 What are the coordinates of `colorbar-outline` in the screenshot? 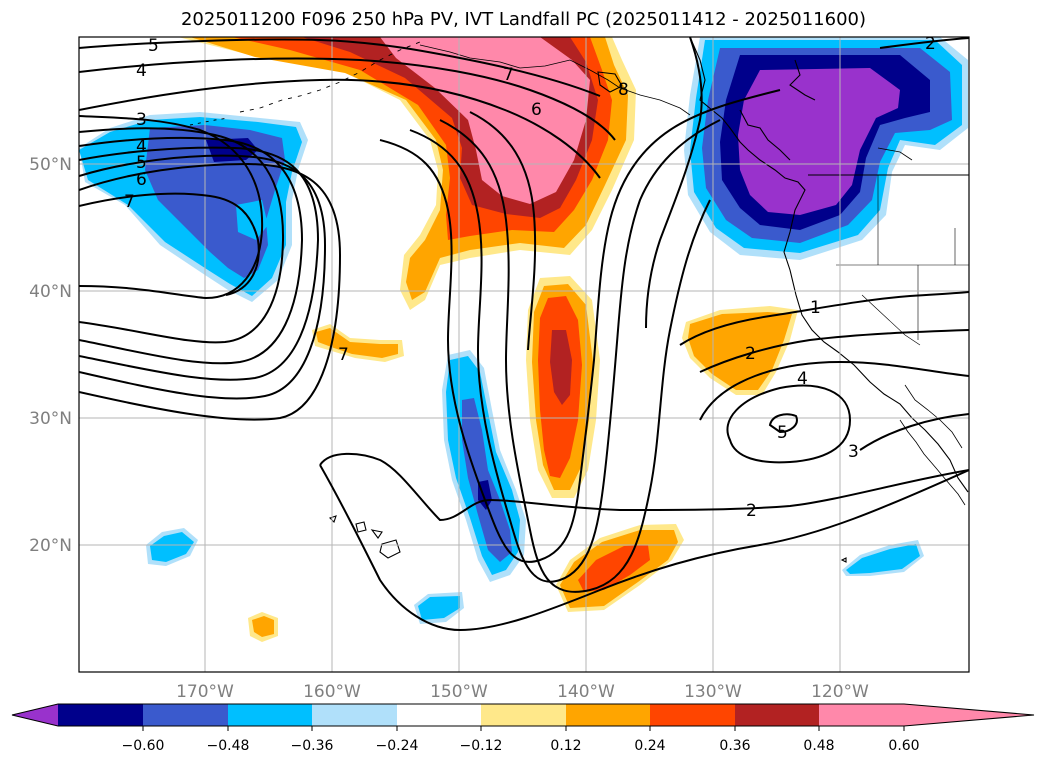 It's located at (523, 715).